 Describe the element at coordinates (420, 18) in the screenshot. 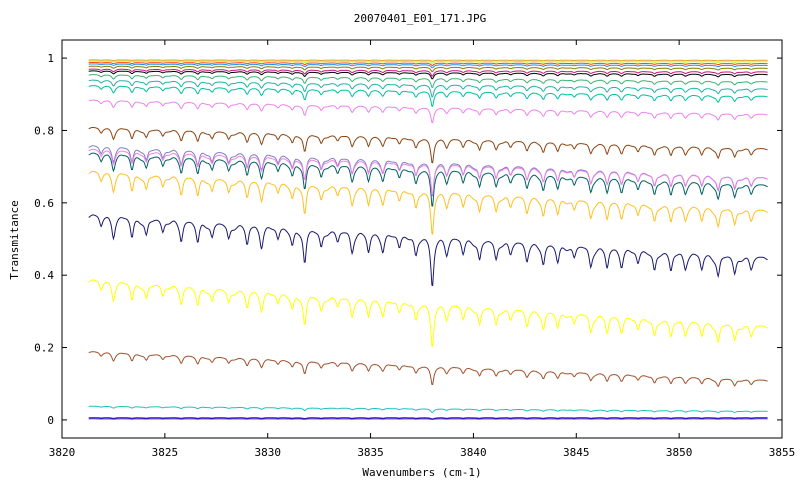

I see `chart-title: 20070401_E01_171.JPG` at that location.